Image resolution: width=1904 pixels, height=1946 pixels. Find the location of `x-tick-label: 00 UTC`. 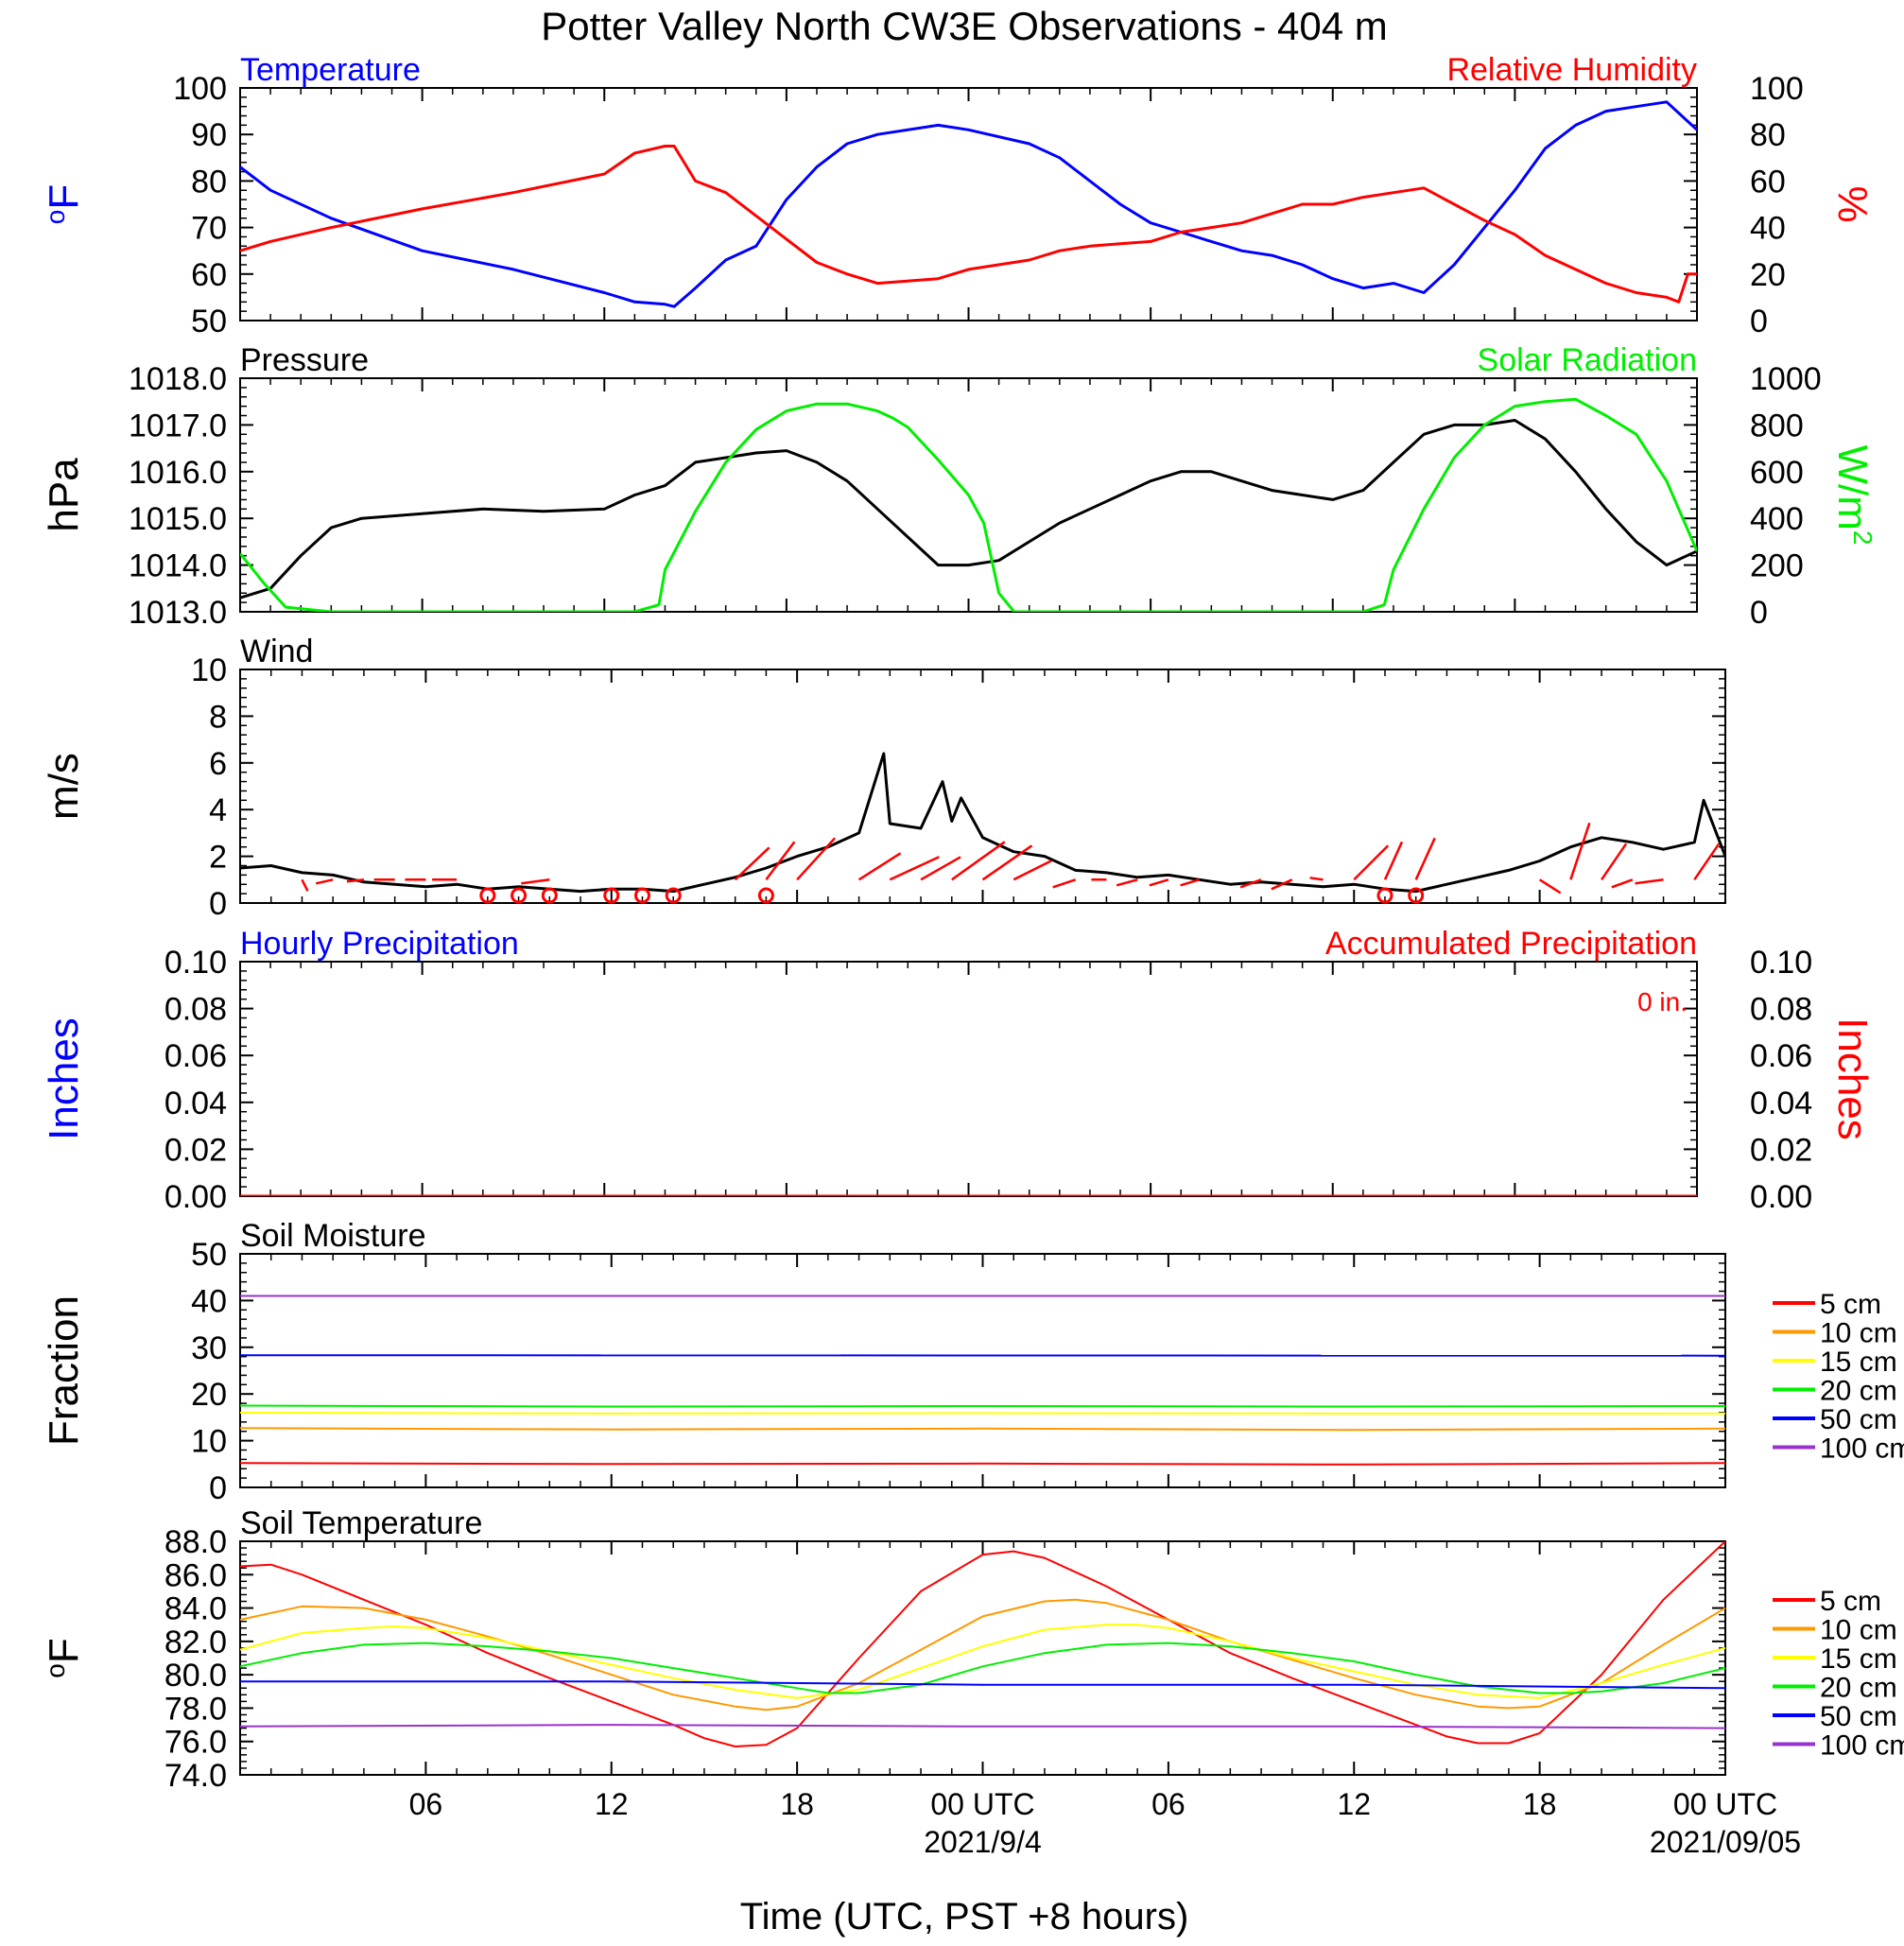

x-tick-label: 00 UTC is located at coordinates (1725, 1804).